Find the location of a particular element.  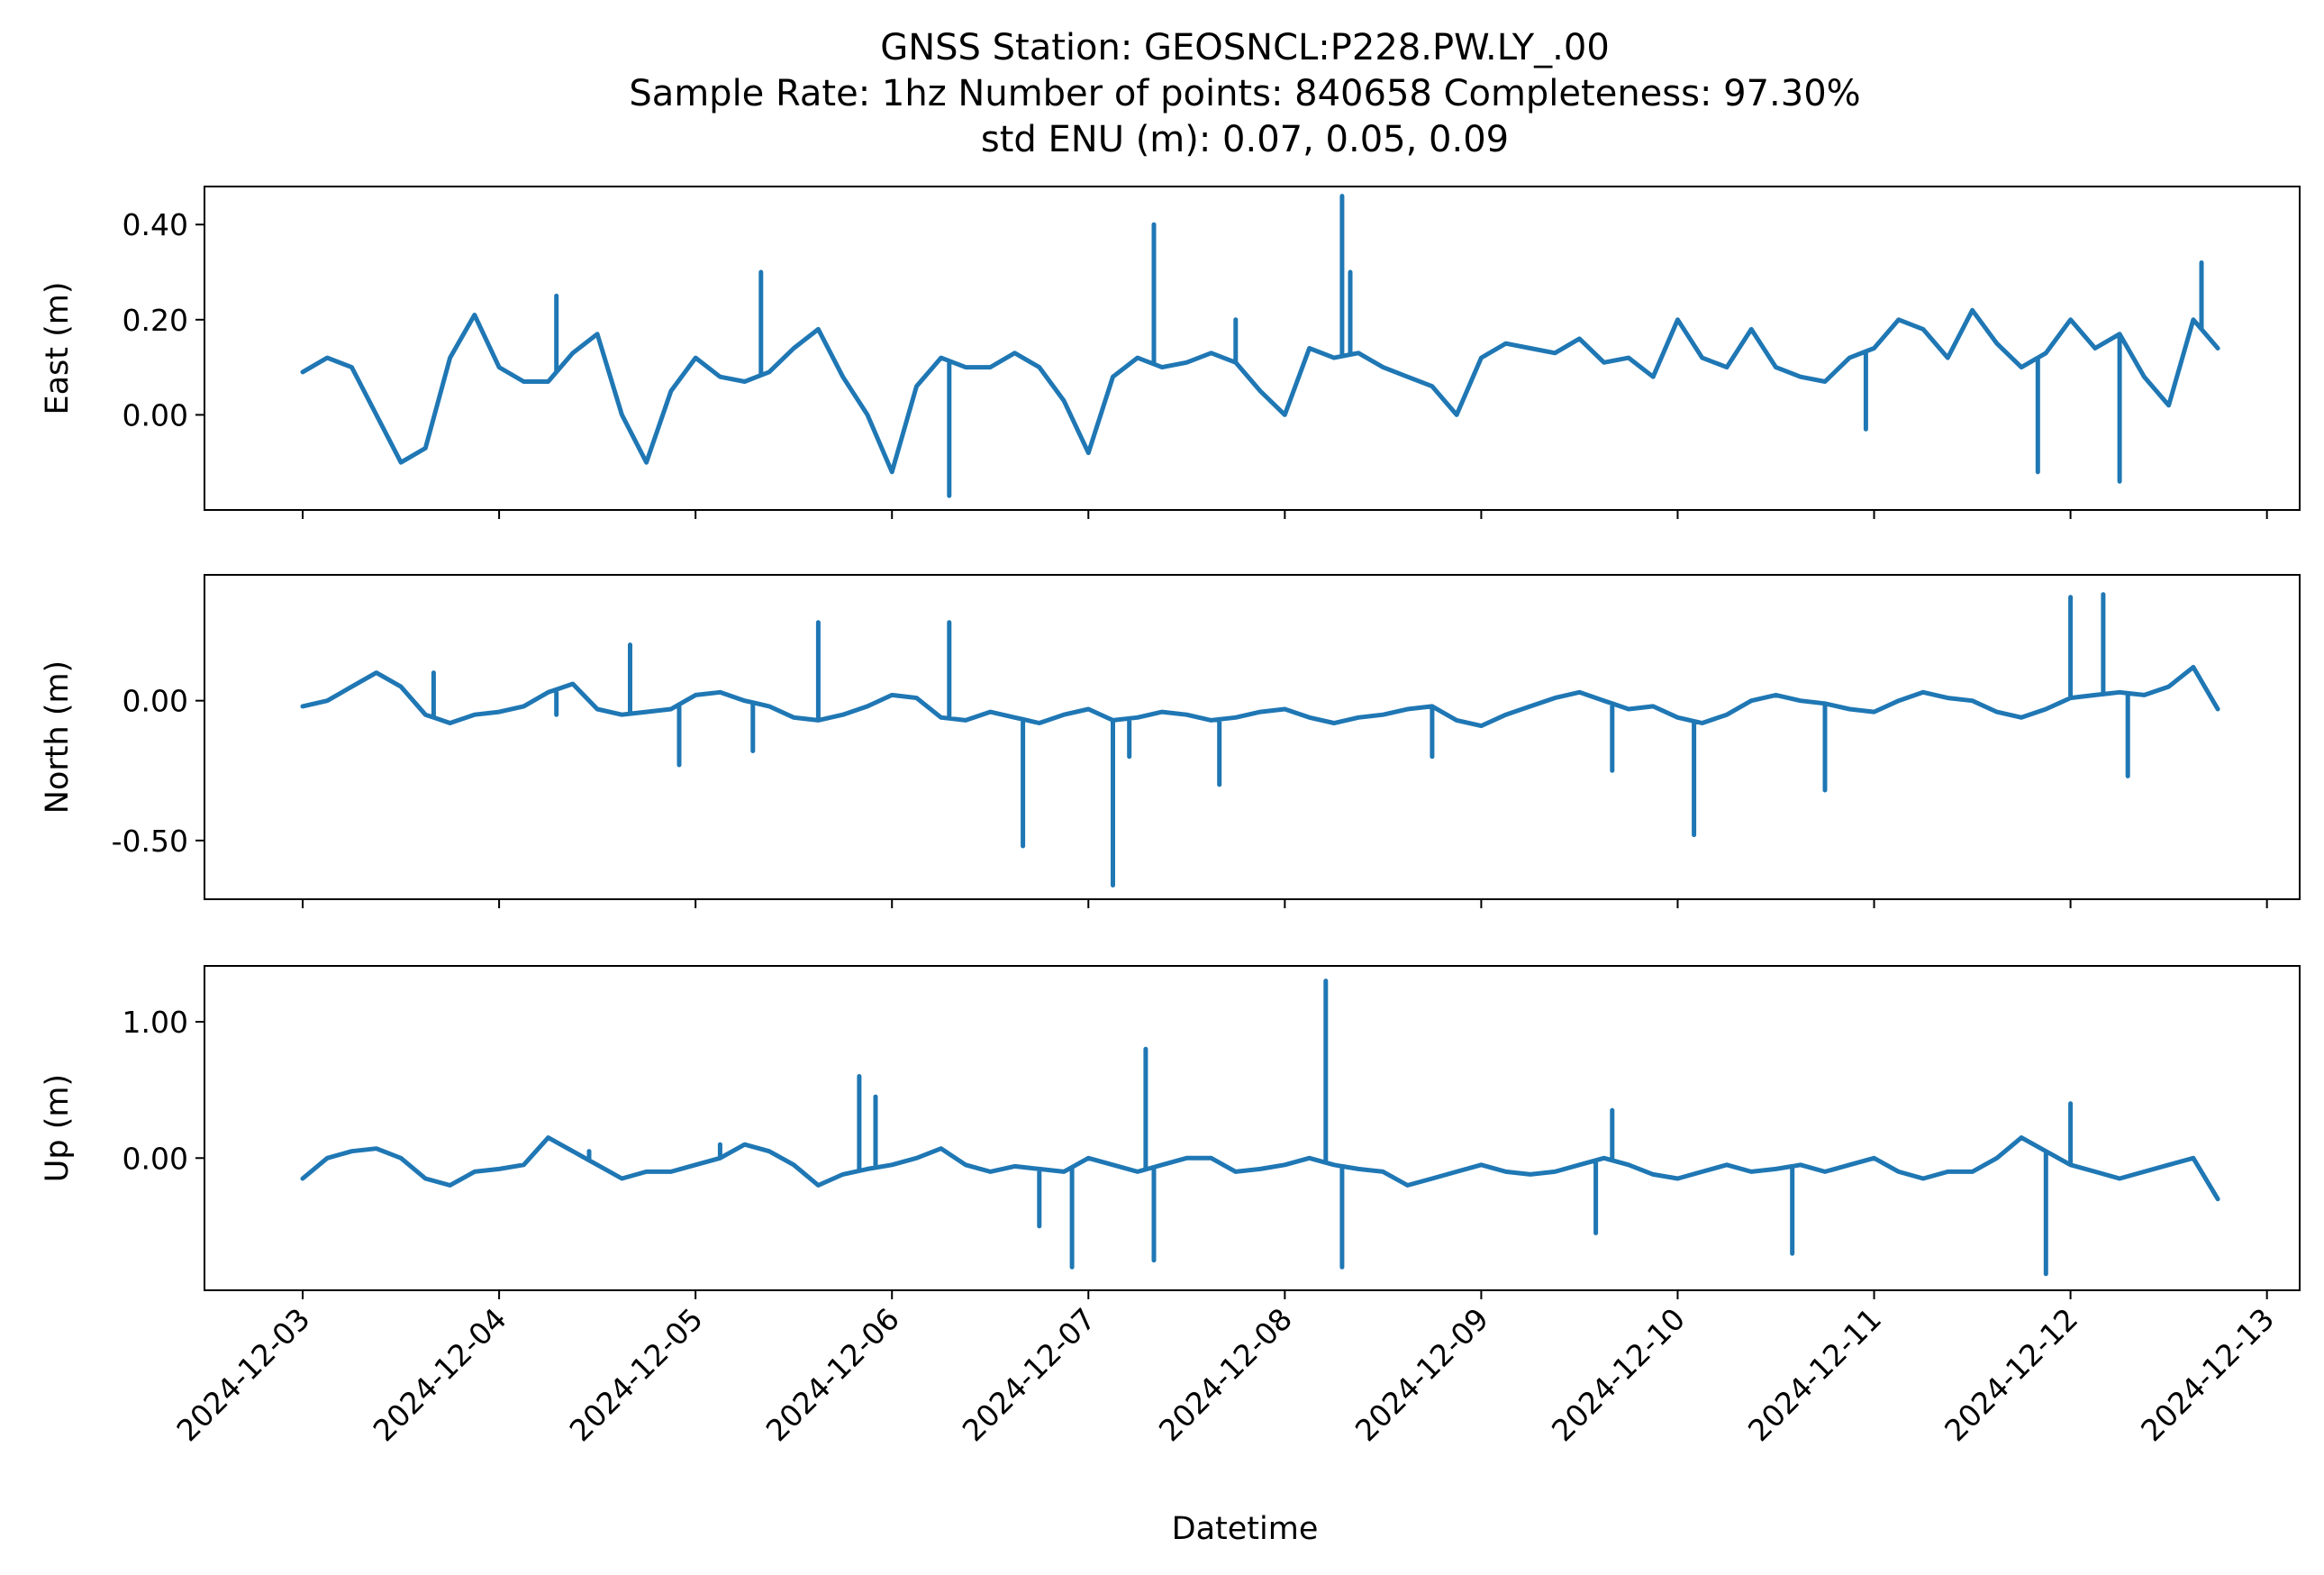

x-axis-label: Datetime is located at coordinates (1246, 1529).